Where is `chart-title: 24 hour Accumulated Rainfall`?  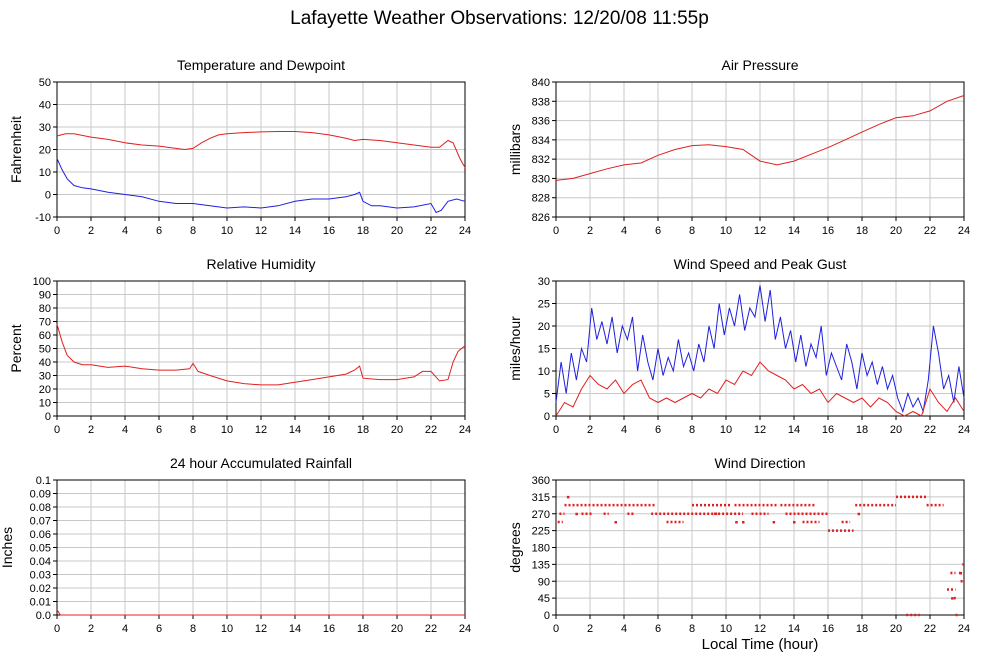 chart-title: 24 hour Accumulated Rainfall is located at coordinates (261, 463).